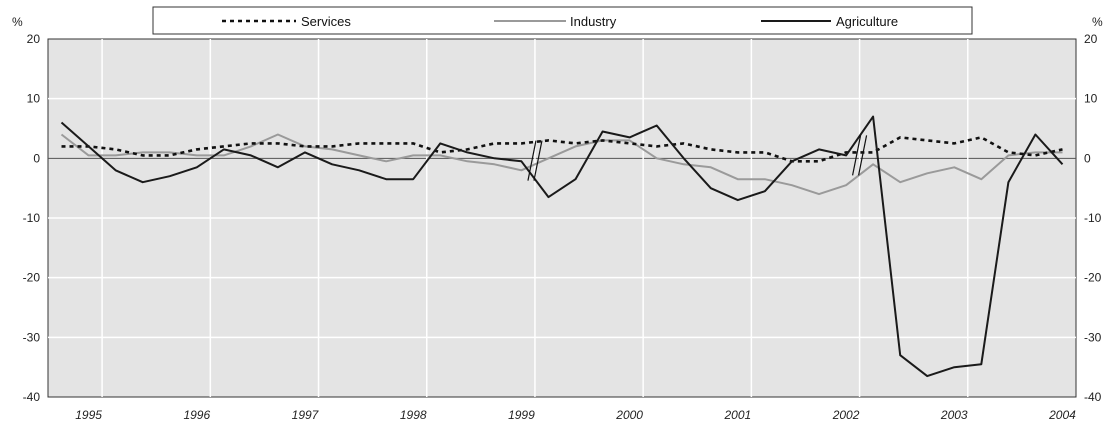 The width and height of the screenshot is (1116, 434). I want to click on x-axis: 1995 1996 1997 1998 1999 2000 2001 2002 2003 2004, so click(575, 415).